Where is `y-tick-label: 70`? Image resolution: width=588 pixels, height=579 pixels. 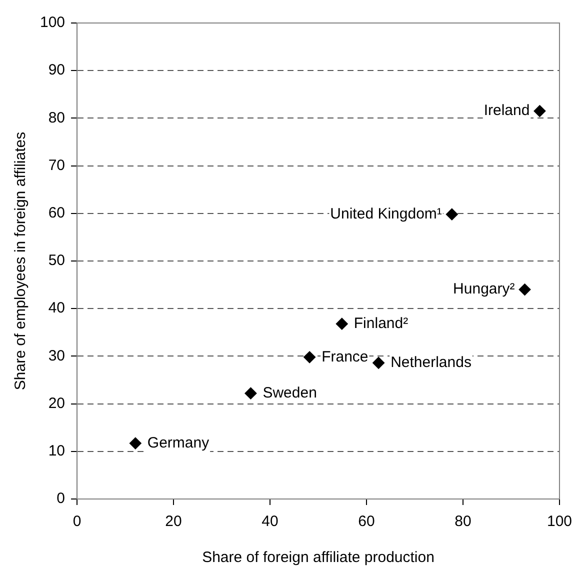 y-tick-label: 70 is located at coordinates (57, 165).